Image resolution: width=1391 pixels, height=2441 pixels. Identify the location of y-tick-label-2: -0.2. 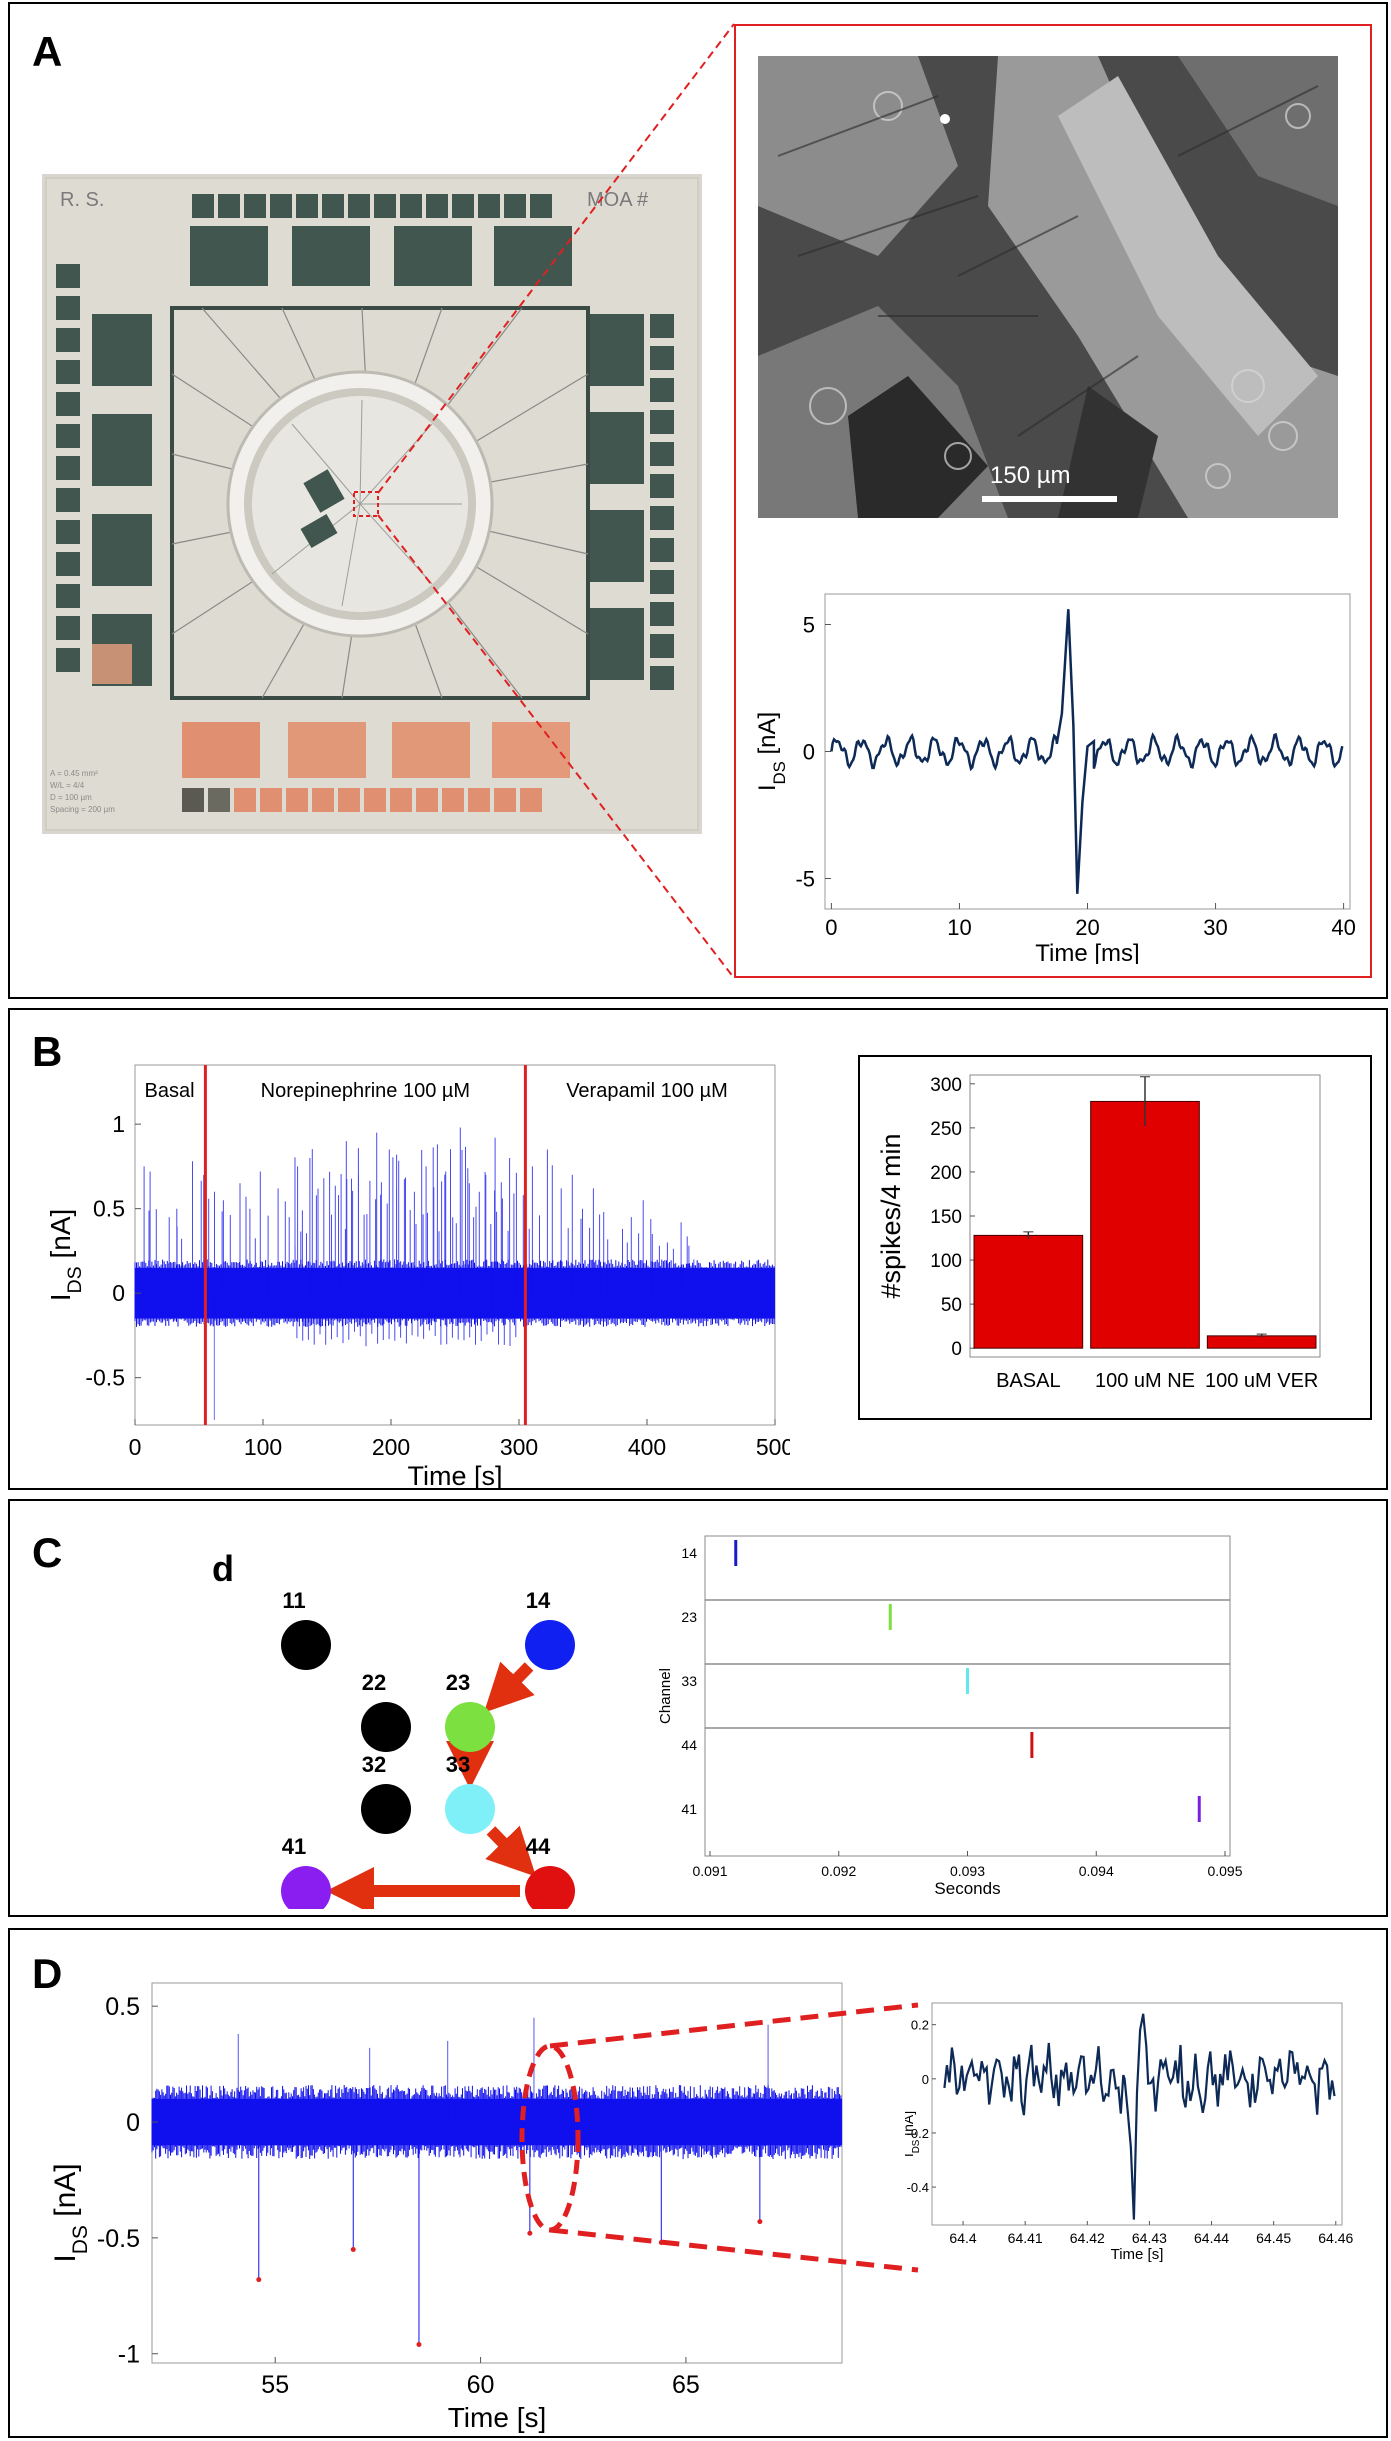
(918, 2133).